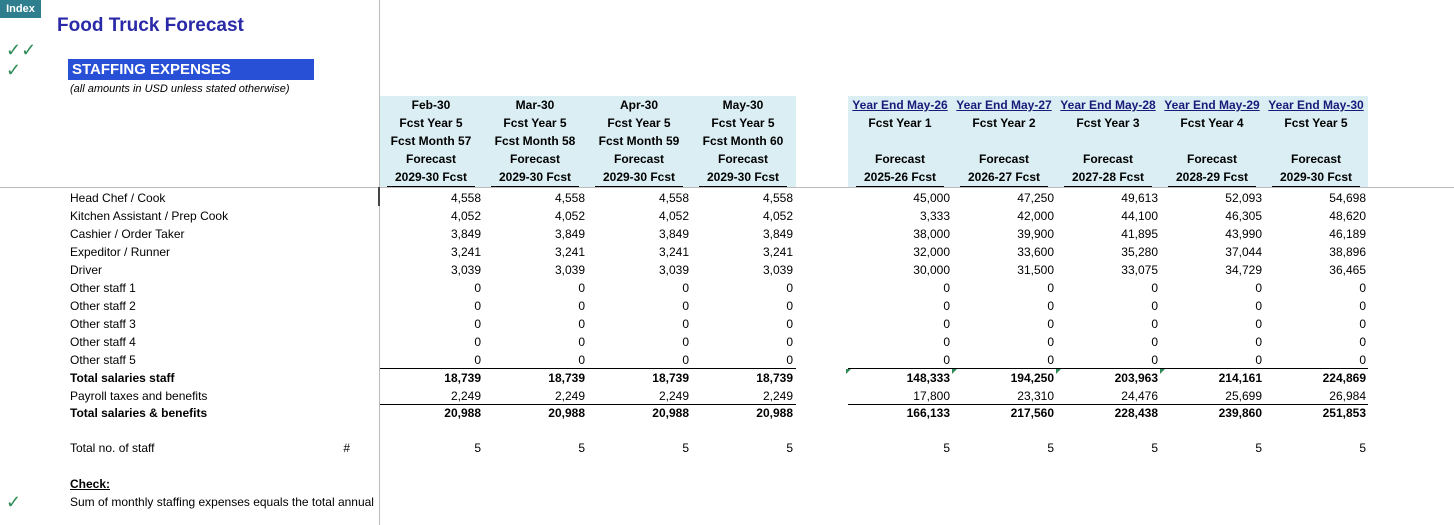  I want to click on year-header: Fcst Year 1, so click(900, 123).